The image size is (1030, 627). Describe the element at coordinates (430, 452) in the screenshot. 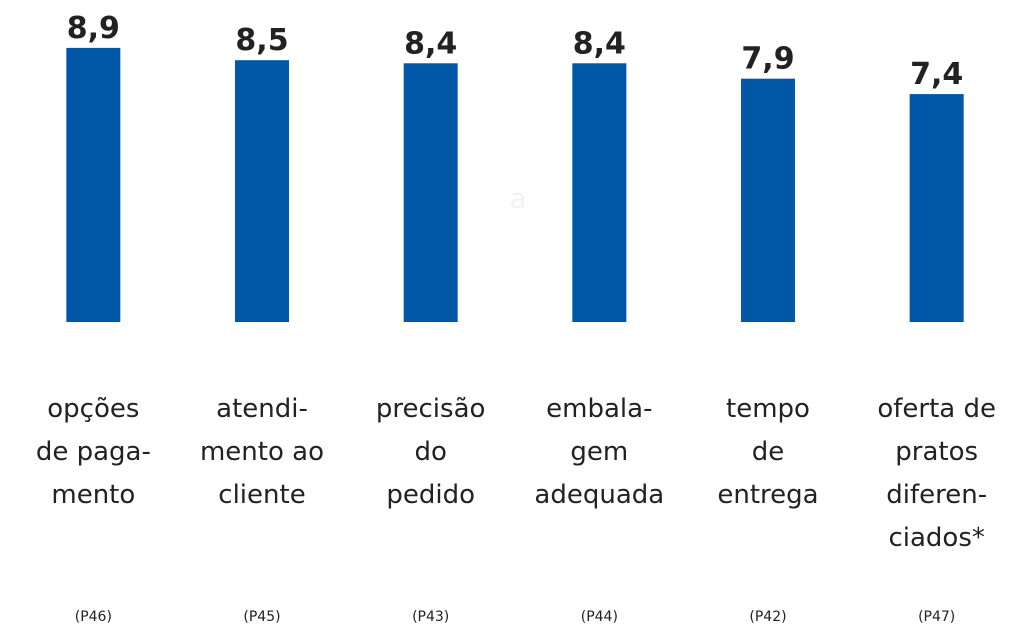

I see `x-tick-label: do` at that location.